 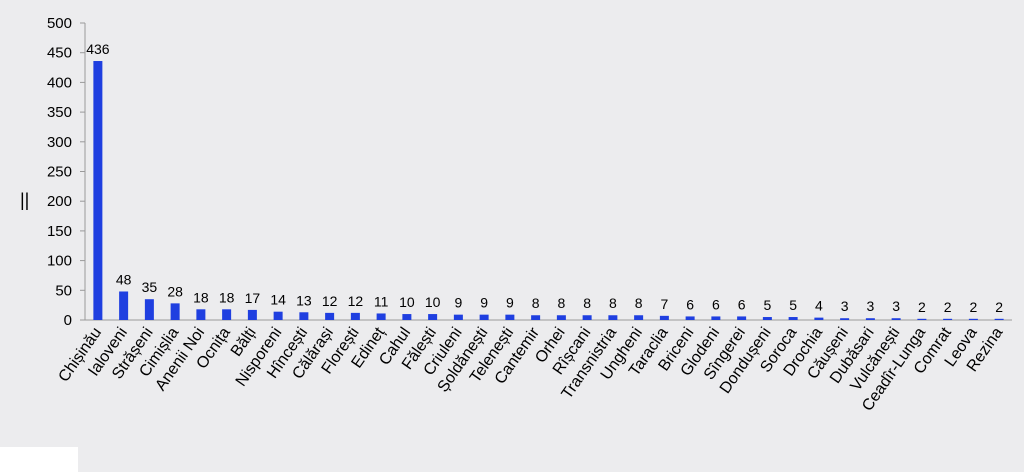 I want to click on data-label: 4, so click(x=819, y=306).